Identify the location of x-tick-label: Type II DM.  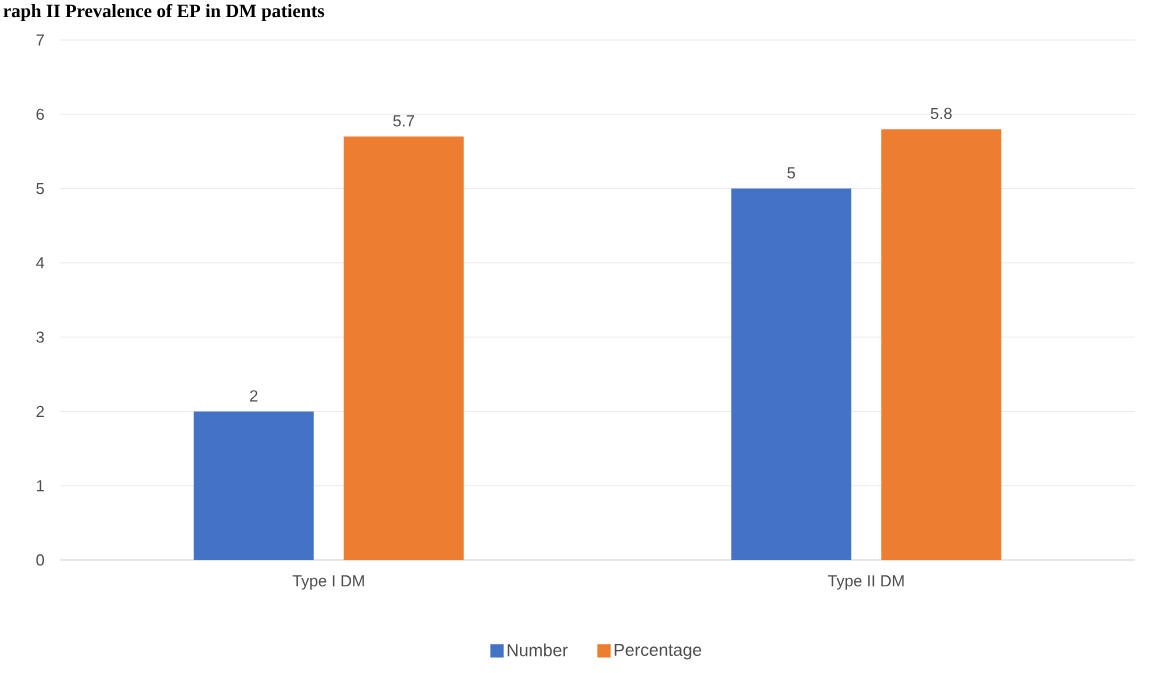
(865, 582).